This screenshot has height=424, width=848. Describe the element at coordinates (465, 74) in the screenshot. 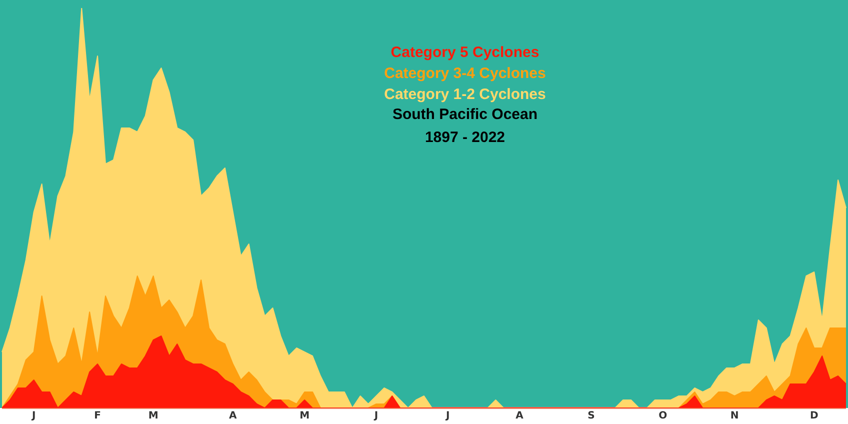

I see `text: Category 3-4 Cyclones` at that location.